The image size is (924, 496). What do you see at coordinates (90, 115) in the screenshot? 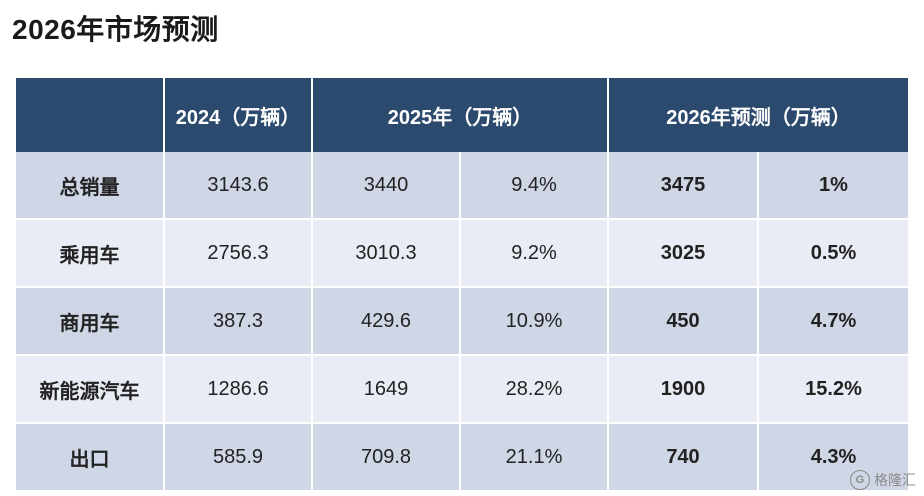
I see `header-corner` at bounding box center [90, 115].